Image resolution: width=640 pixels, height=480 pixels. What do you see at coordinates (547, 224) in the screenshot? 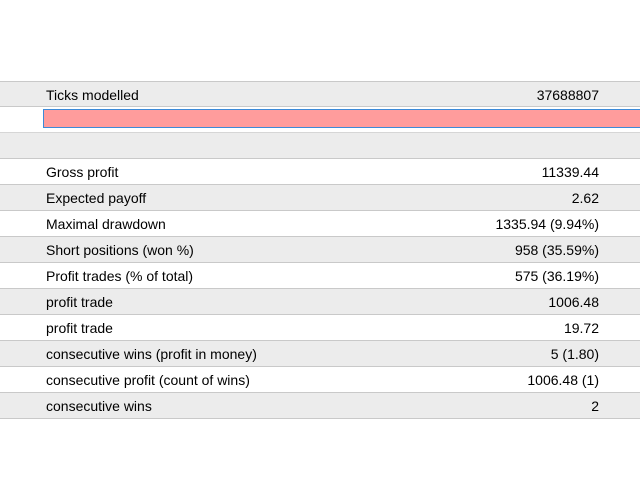
I see `row-value: 1335.94 (9.94%)` at bounding box center [547, 224].